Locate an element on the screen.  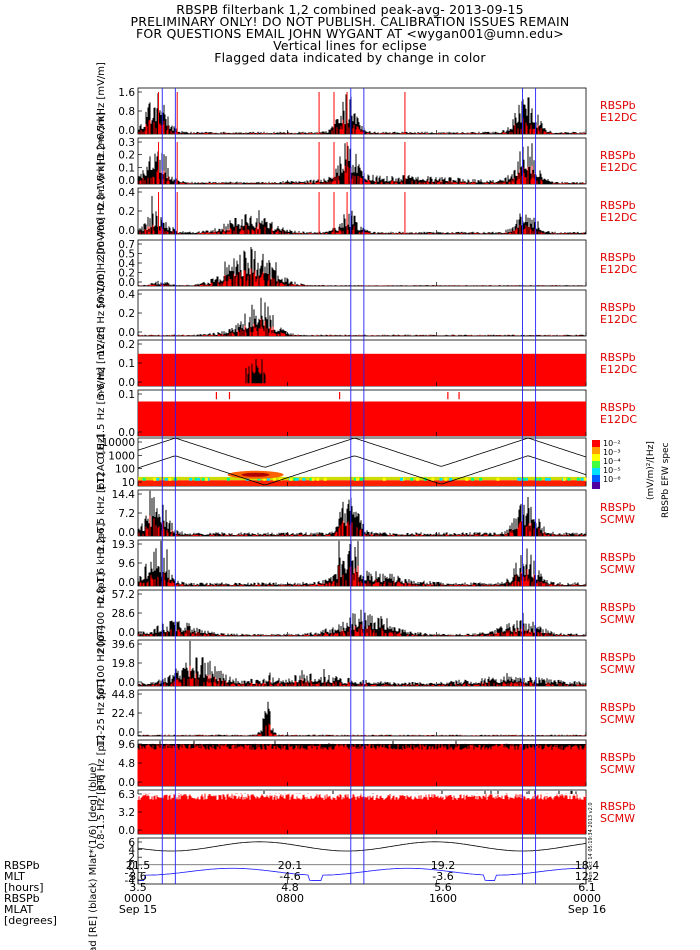
mlat-line is located at coordinates (362, 874).